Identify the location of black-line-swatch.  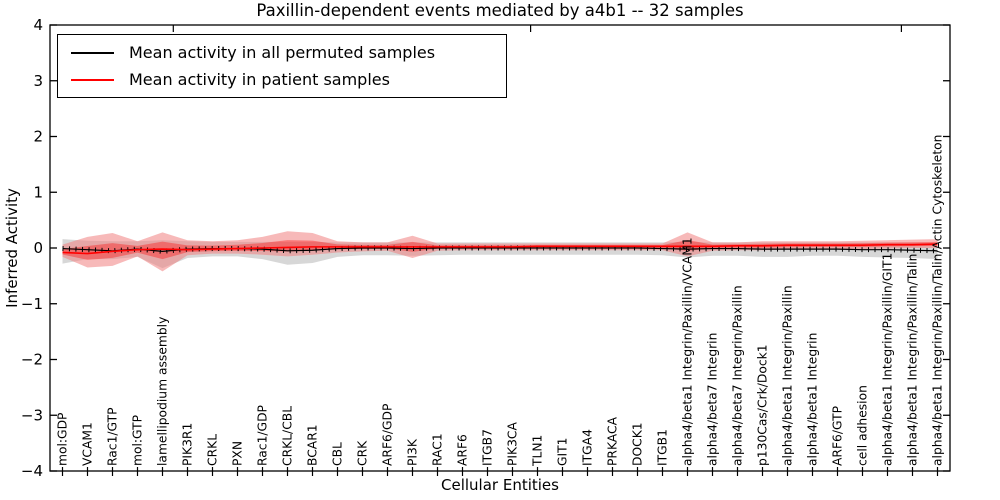
(92, 52).